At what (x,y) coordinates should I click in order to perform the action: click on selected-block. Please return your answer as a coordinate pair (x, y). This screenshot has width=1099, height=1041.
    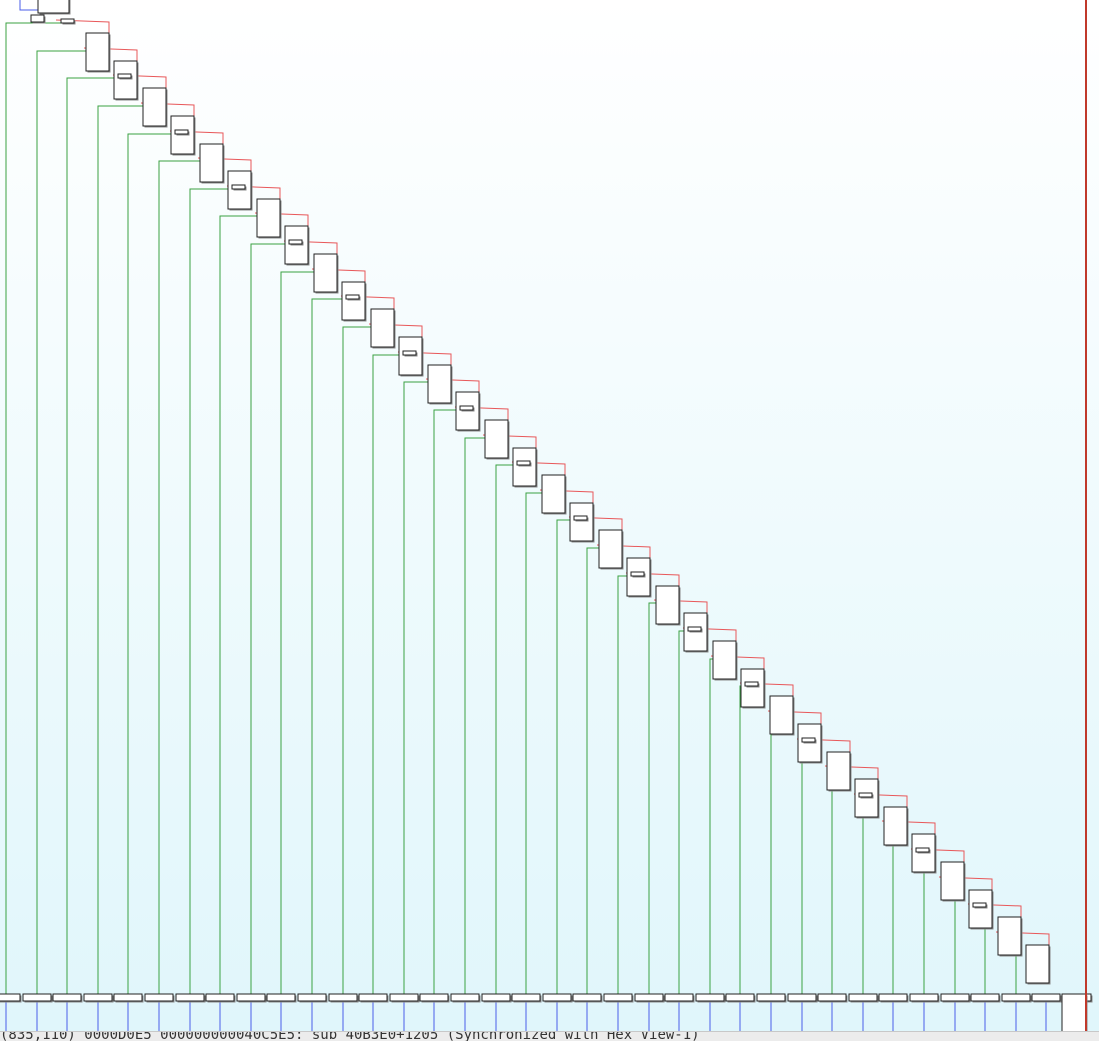
    Looking at the image, I should click on (1074, 1012).